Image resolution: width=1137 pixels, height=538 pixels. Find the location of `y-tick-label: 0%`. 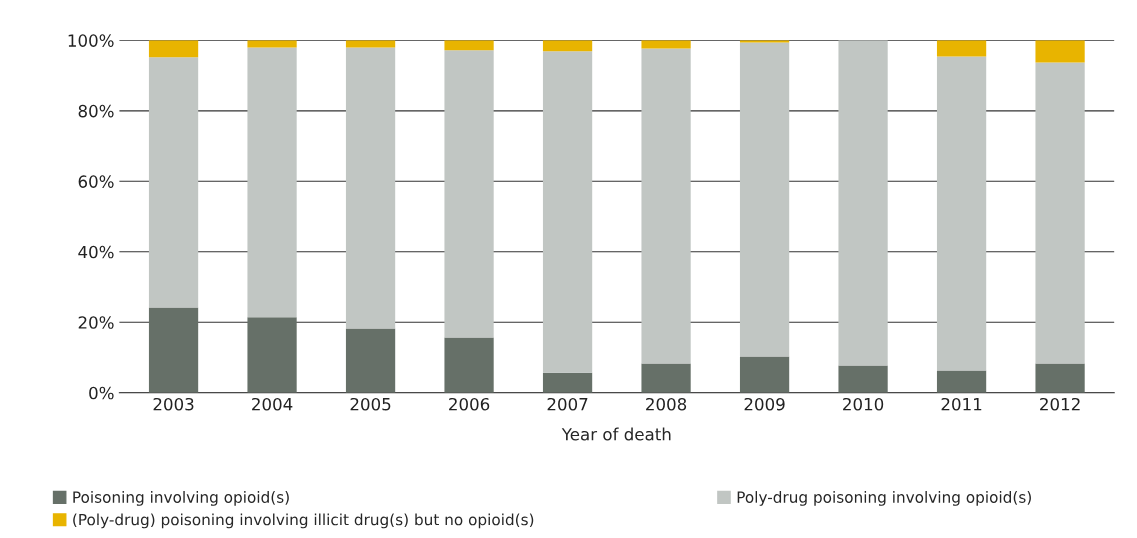

y-tick-label: 0% is located at coordinates (101, 393).